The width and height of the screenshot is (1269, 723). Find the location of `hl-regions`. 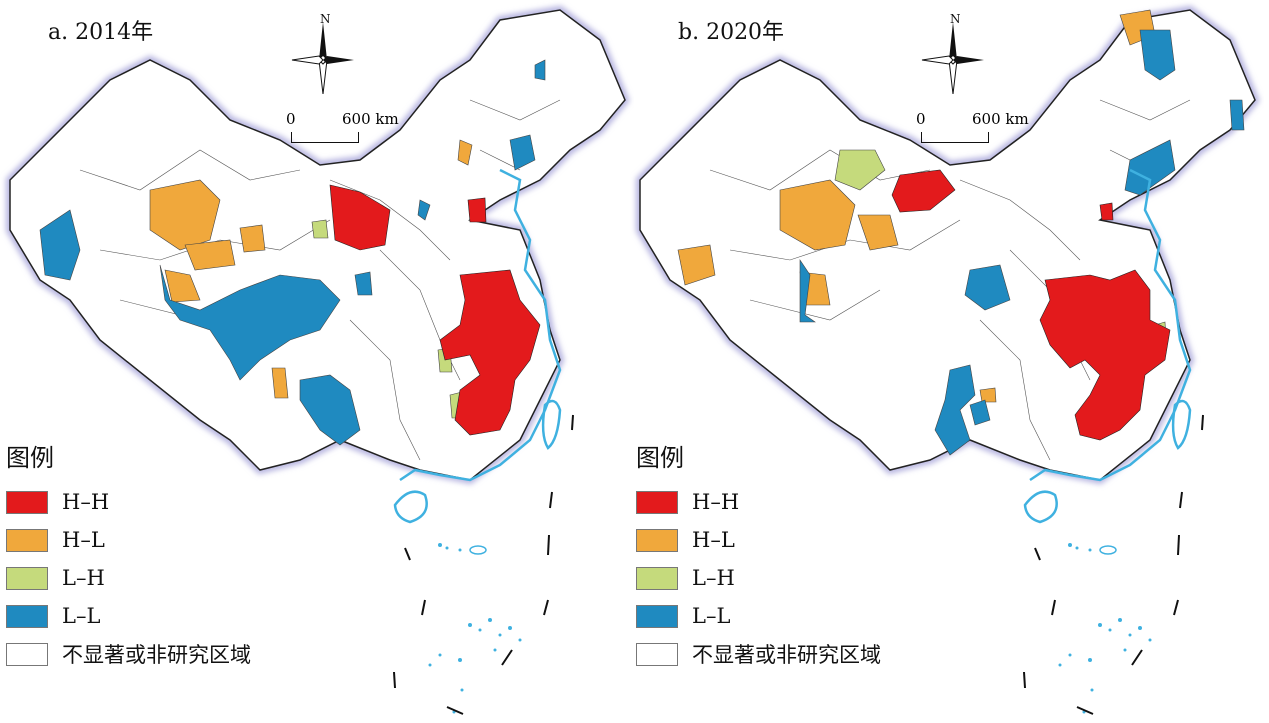

hl-regions is located at coordinates (311, 269).